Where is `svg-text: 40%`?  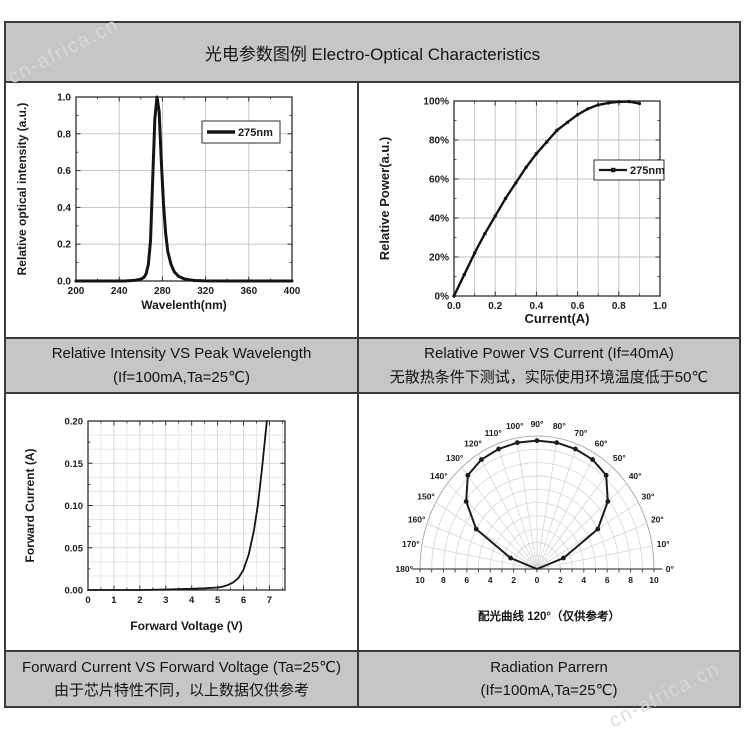
svg-text: 40% is located at coordinates (439, 219).